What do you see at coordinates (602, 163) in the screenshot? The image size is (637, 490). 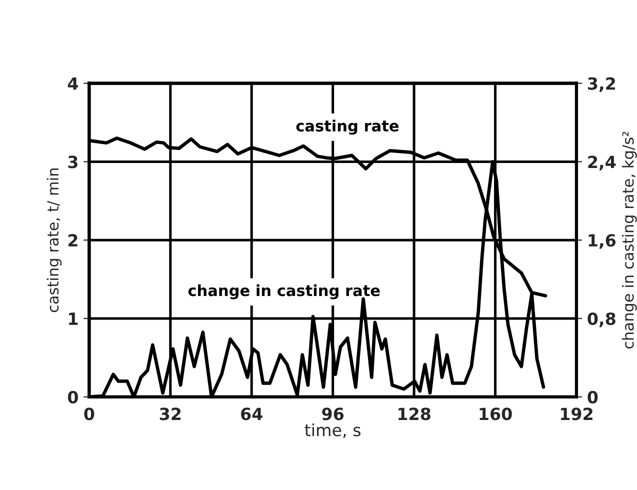 I see `y2-tick-label: 2,4` at bounding box center [602, 163].